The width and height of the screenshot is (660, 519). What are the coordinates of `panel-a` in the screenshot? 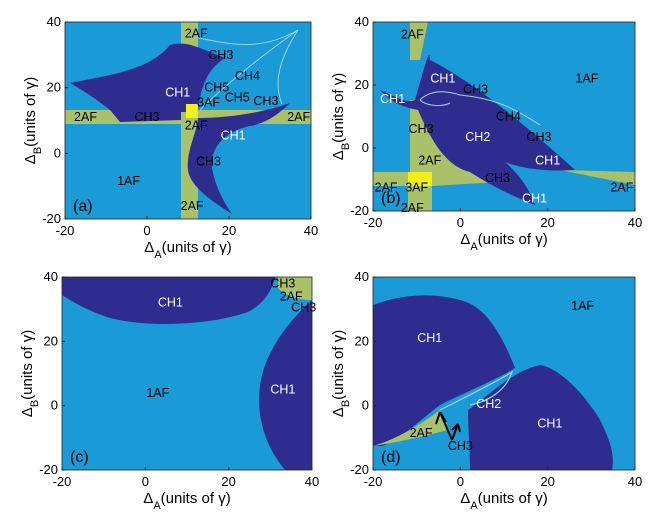 It's located at (188, 120).